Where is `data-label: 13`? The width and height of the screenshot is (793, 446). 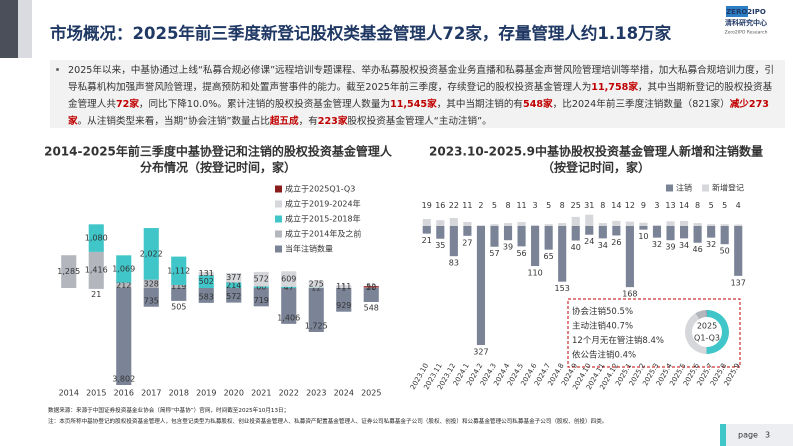 data-label: 13 is located at coordinates (670, 205).